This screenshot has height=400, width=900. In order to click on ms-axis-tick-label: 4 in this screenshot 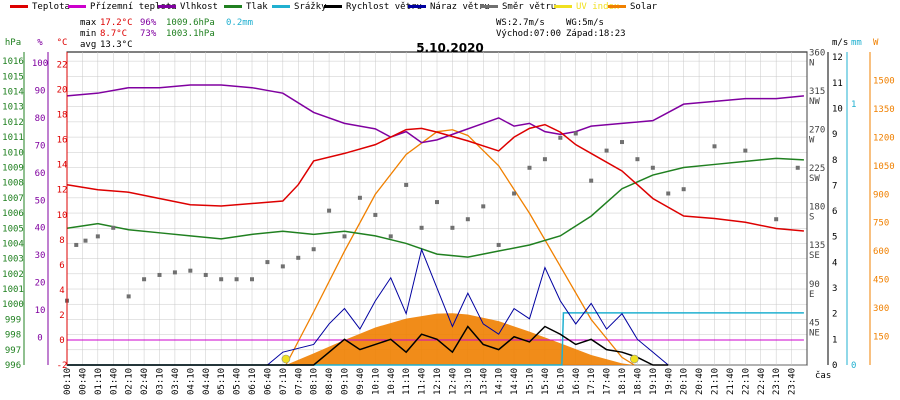, I will do `click(834, 263)`.